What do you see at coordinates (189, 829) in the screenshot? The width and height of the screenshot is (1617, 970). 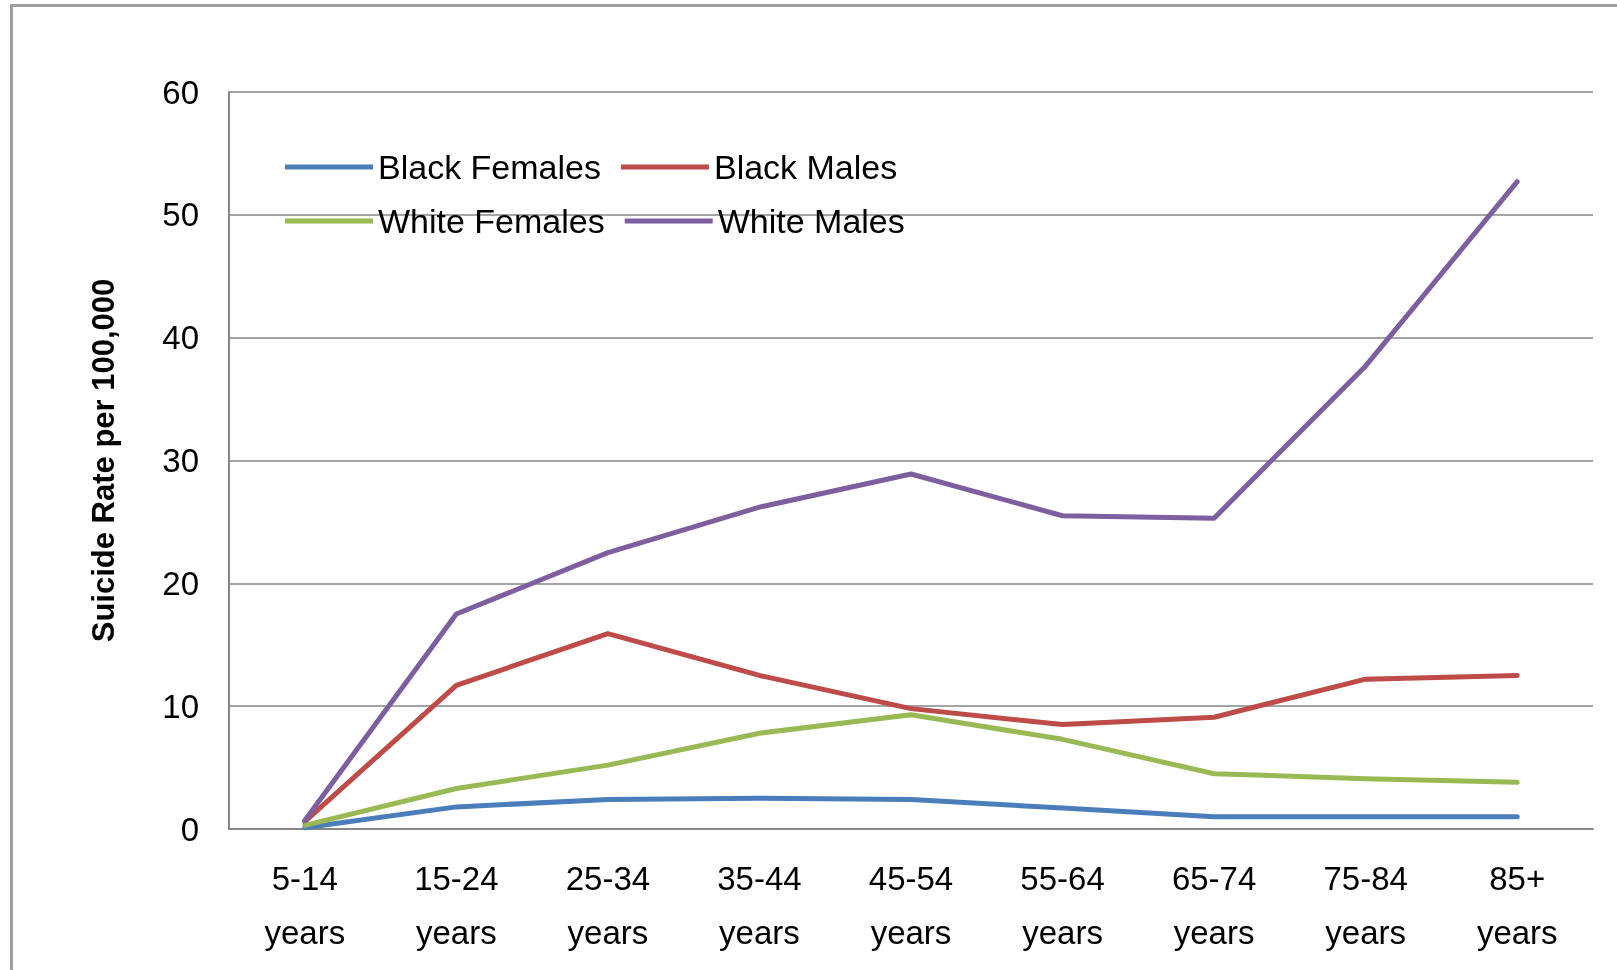 I see `y-tick-label: 0` at bounding box center [189, 829].